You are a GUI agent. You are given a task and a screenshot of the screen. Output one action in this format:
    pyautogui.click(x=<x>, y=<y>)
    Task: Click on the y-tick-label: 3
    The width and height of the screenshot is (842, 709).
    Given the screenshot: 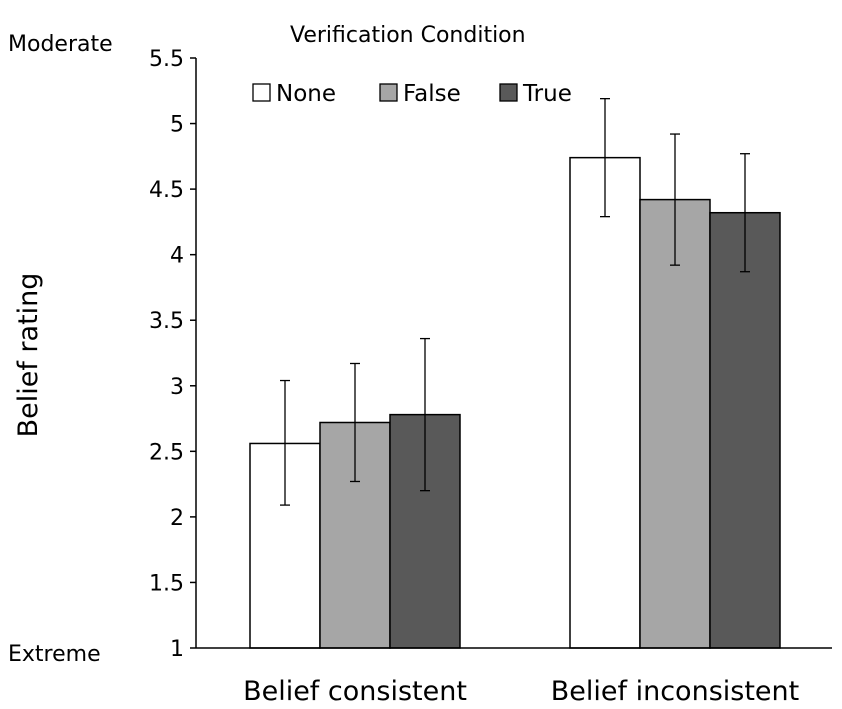 What is the action you would take?
    pyautogui.click(x=177, y=387)
    